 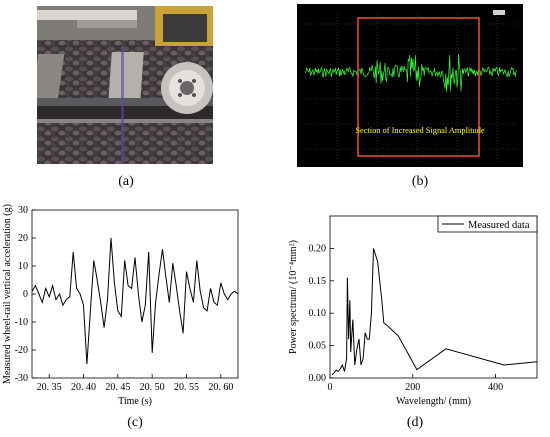 What do you see at coordinates (420, 130) in the screenshot?
I see `increased-amplitude-annotation: Section of Increased Signal Amplitude` at bounding box center [420, 130].